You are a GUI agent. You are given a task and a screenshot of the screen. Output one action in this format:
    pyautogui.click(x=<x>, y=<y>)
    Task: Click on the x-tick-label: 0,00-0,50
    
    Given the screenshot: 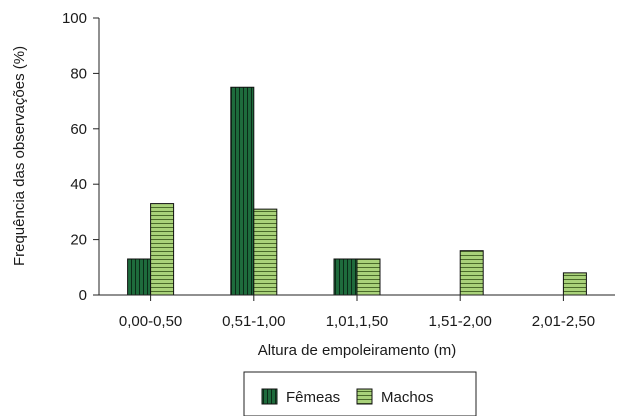 What is the action you would take?
    pyautogui.click(x=150, y=321)
    